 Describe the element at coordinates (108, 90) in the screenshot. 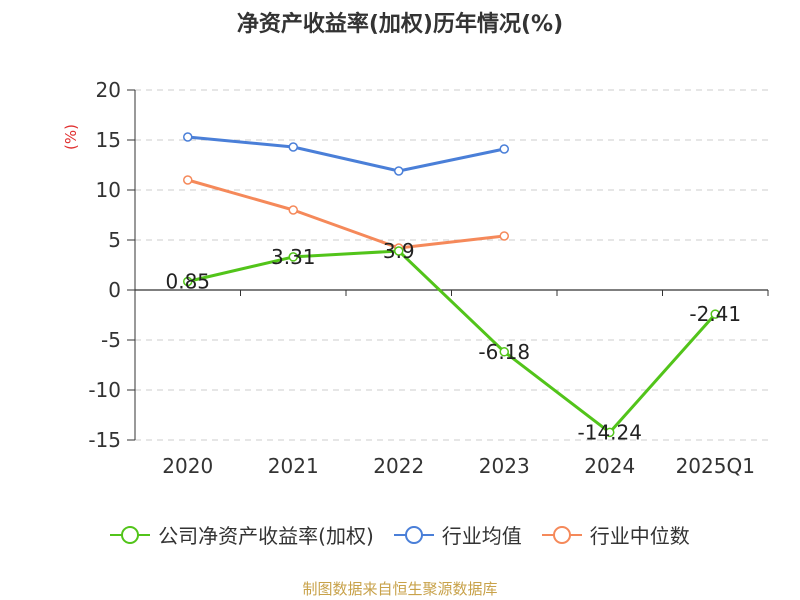

I see `y-tick-label: 20` at that location.